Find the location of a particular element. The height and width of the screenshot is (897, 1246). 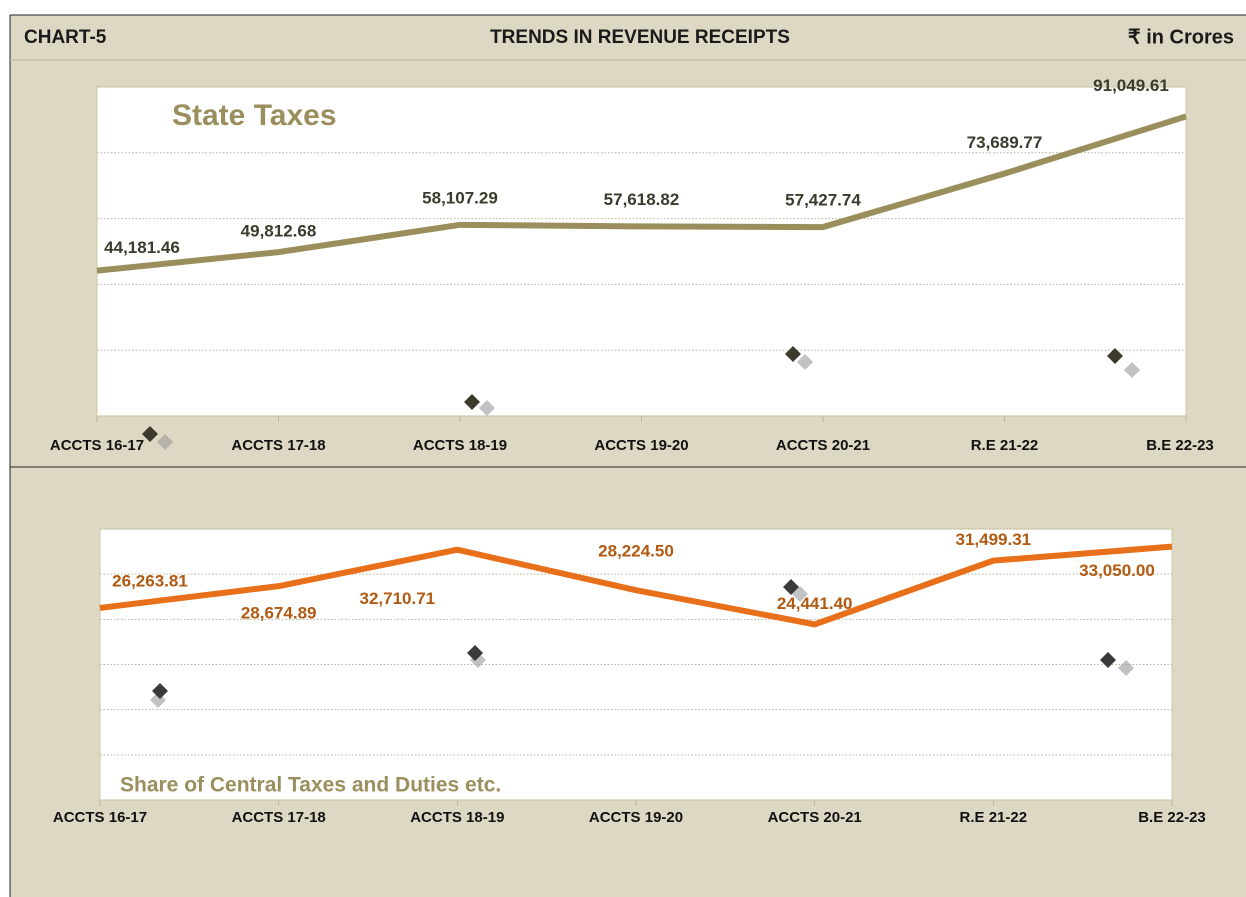

data-label: 91,049.61 is located at coordinates (1131, 85).